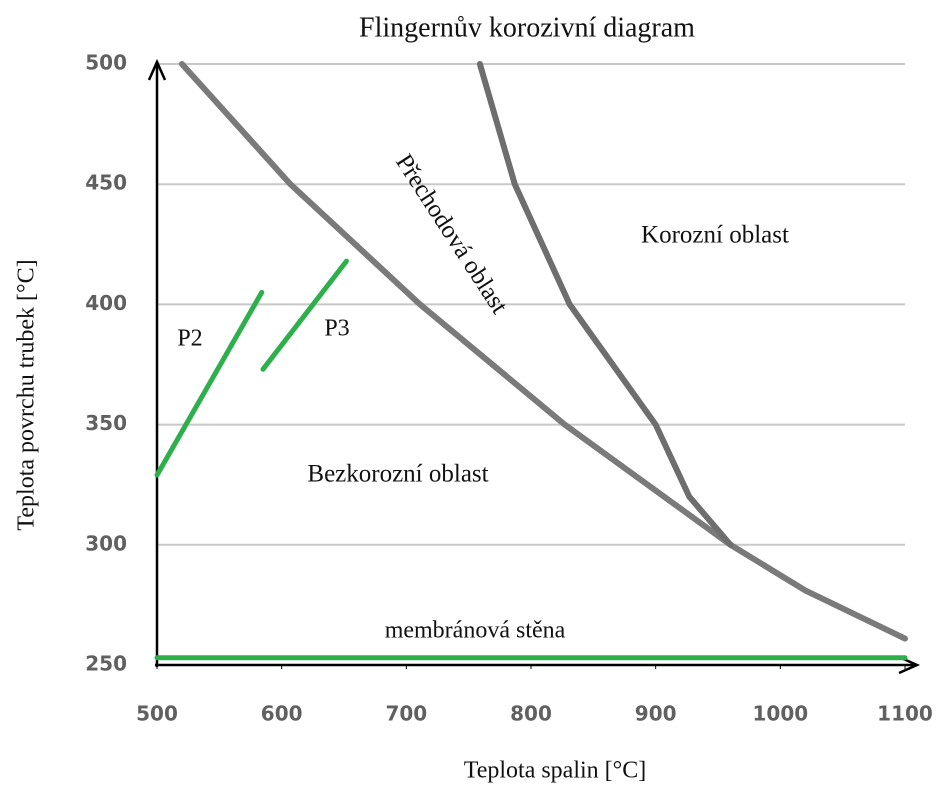  What do you see at coordinates (106, 664) in the screenshot?
I see `y-tick-label: 250` at bounding box center [106, 664].